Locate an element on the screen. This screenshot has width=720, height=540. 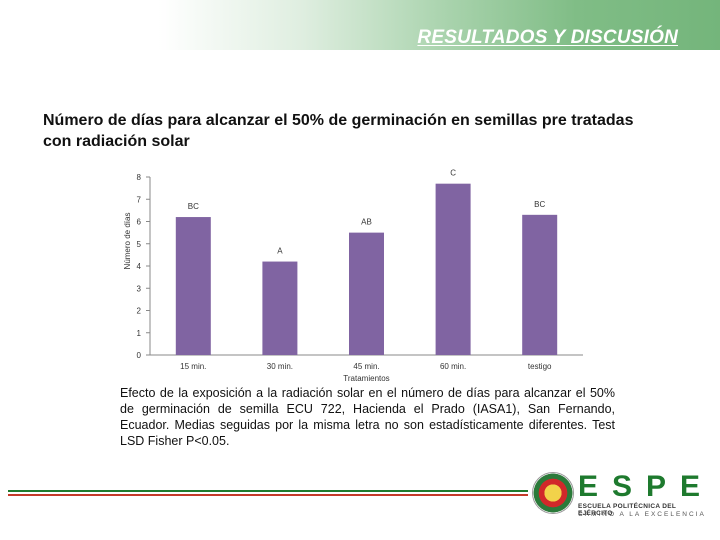
footer-divider is located at coordinates (268, 493).